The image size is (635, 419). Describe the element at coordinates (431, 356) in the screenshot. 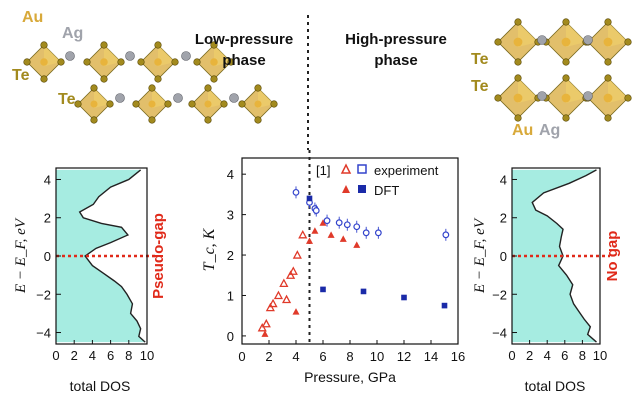

I see `tc-xtick: 14` at that location.